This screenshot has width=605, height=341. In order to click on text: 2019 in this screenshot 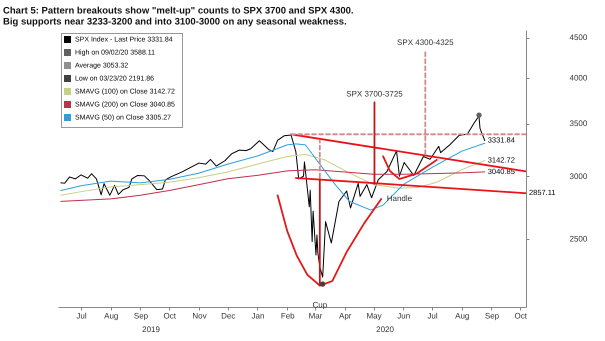, I will do `click(151, 329)`.